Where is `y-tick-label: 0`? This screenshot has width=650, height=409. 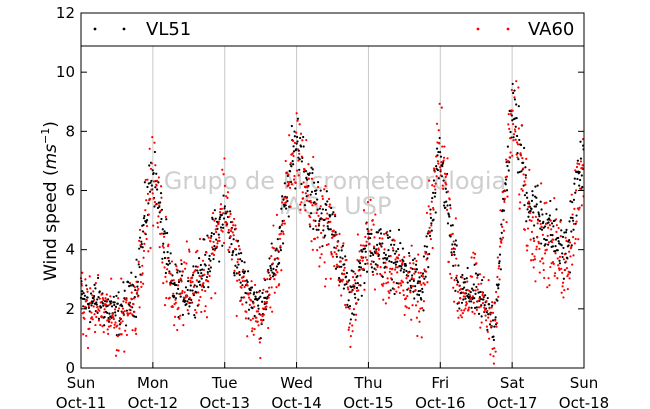 y-tick-label: 0 is located at coordinates (70, 368).